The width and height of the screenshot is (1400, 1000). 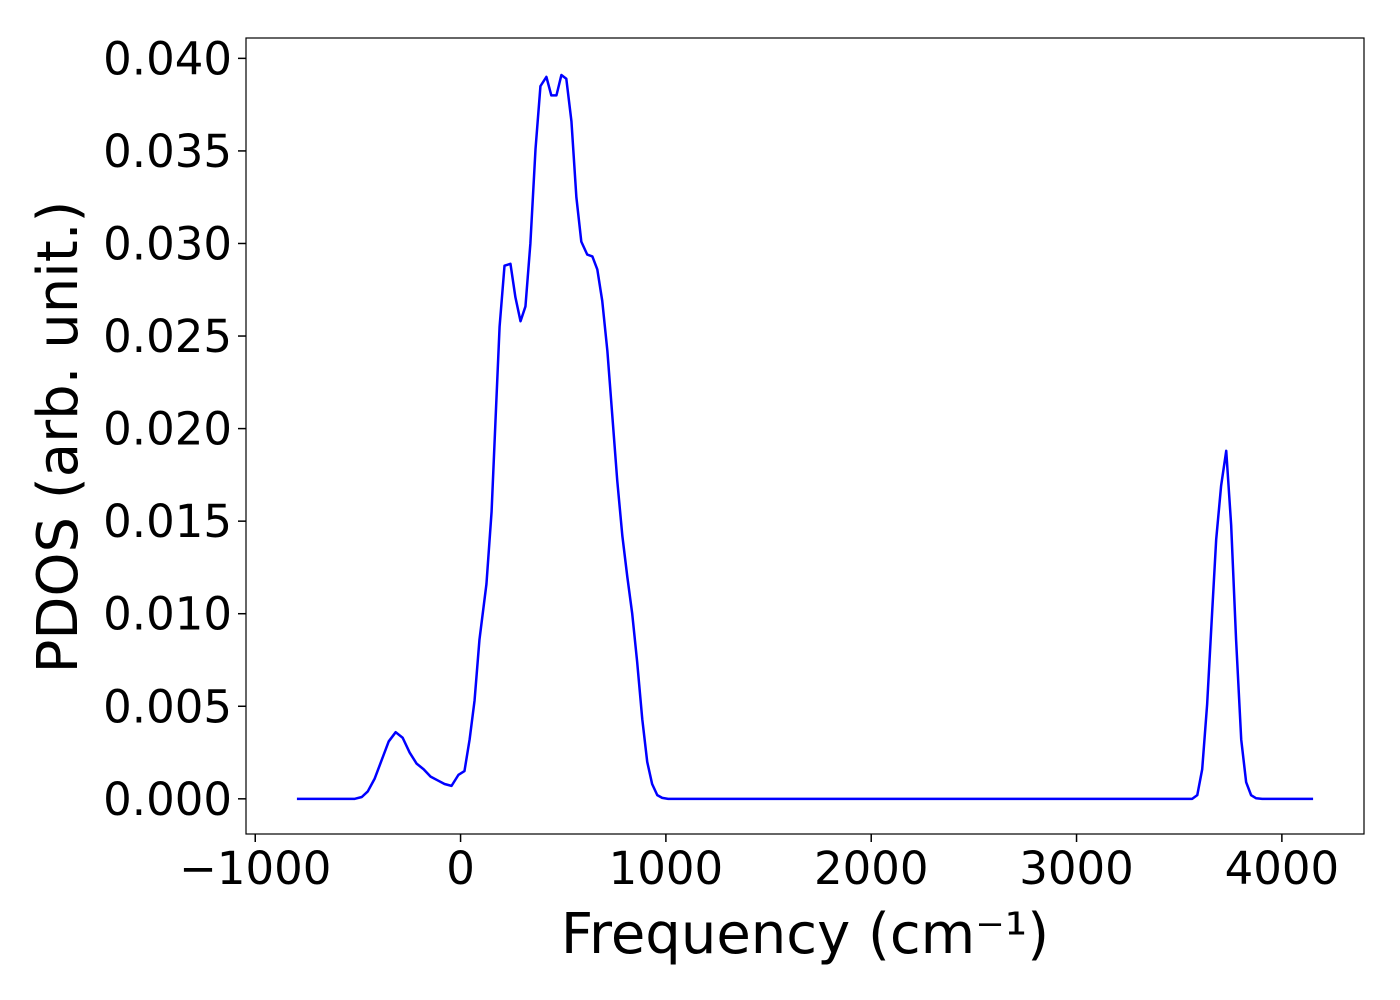 What do you see at coordinates (805, 934) in the screenshot?
I see `x-axis-label: Frequency (cm⁻¹)` at bounding box center [805, 934].